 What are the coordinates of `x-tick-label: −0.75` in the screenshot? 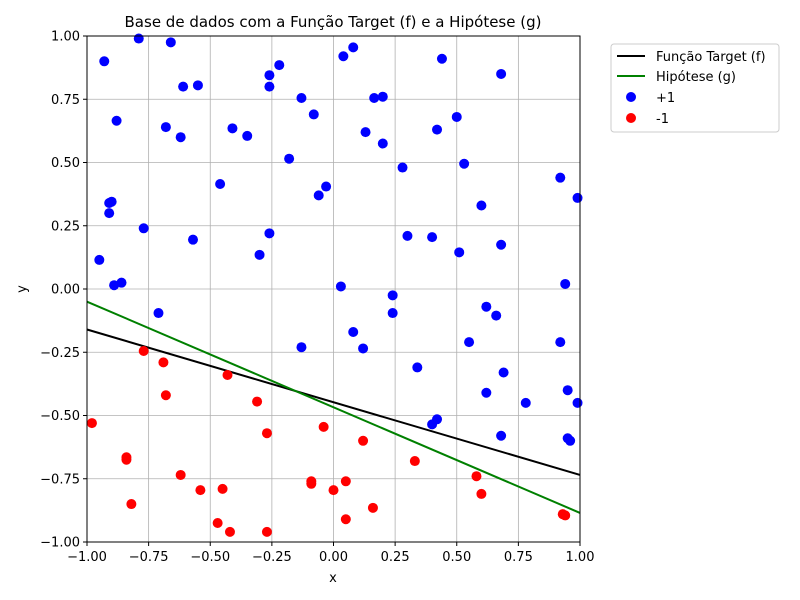 It's located at (149, 557).